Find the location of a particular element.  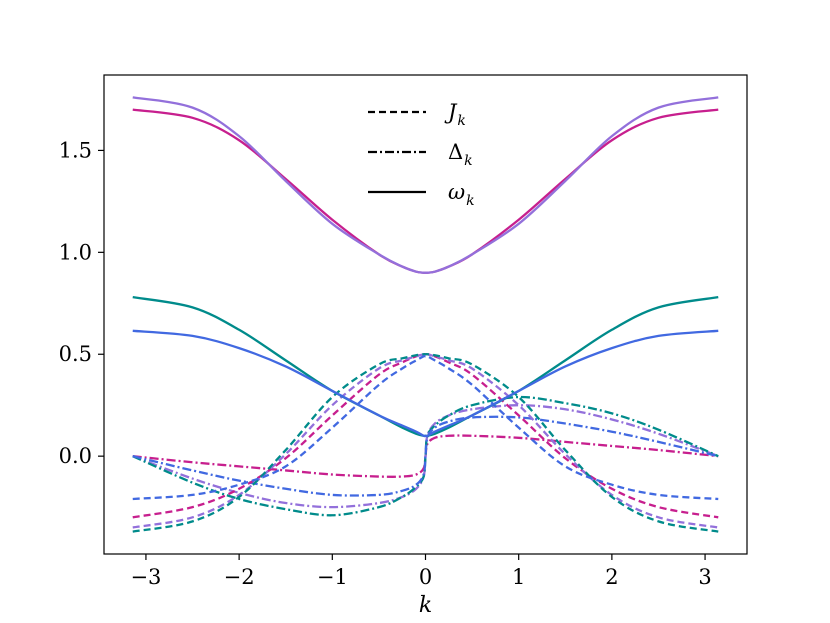

series-line-blue-solid is located at coordinates (425, 383).